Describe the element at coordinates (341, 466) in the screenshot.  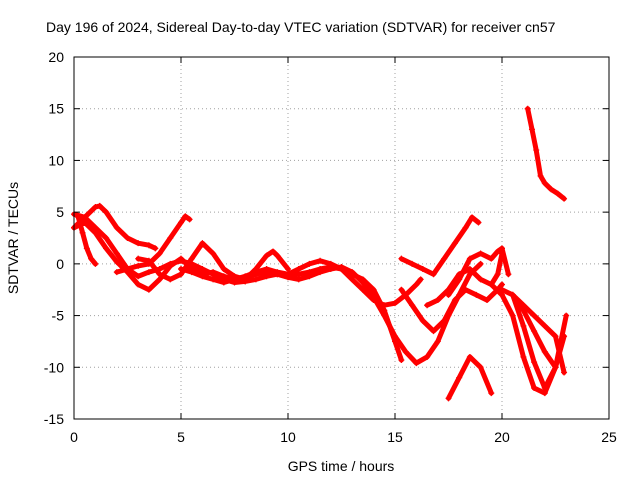
I see `x-axis-label: GPS time / hours` at that location.